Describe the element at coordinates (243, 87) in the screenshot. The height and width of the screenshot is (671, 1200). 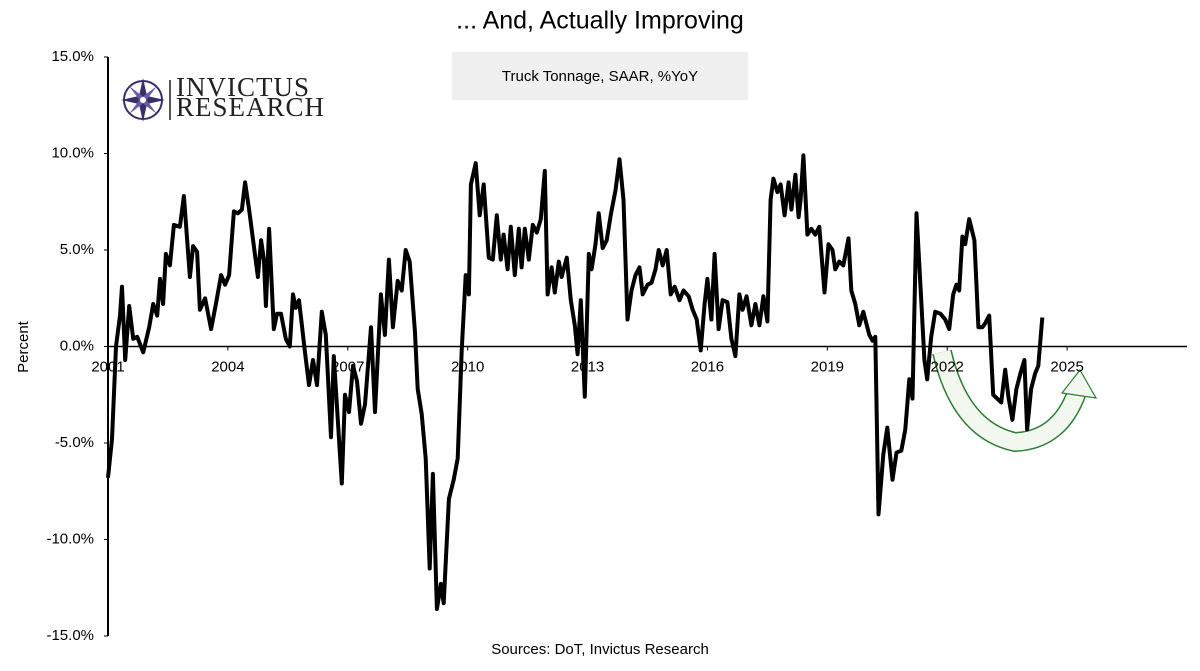
I see `logo-text: INVICTUS` at that location.